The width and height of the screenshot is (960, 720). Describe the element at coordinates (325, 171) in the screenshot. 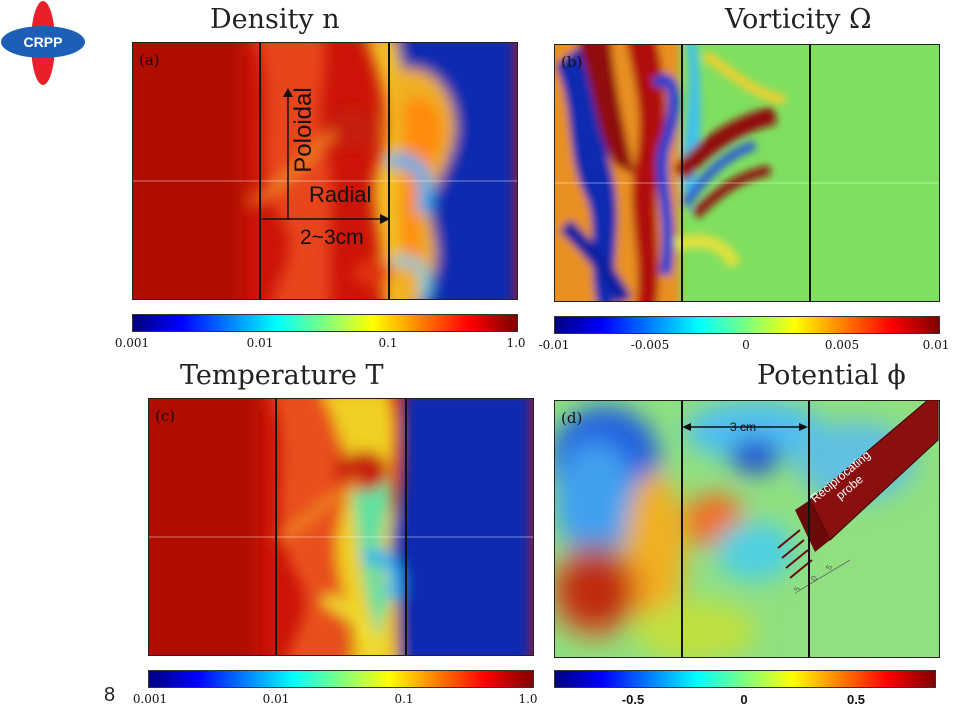

I see `density-panel: (a)` at that location.